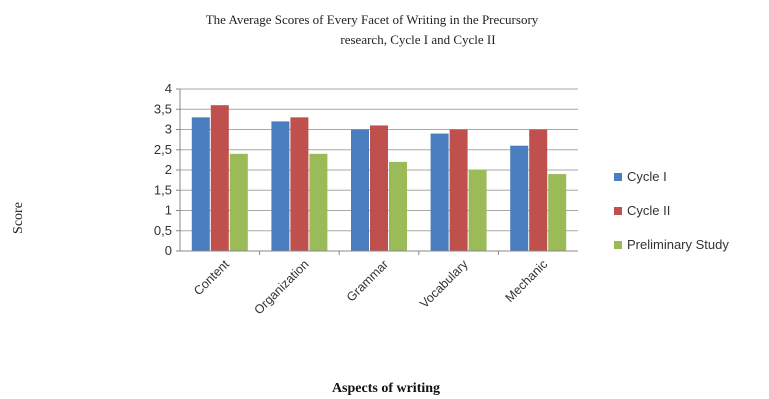 The image size is (769, 399). Describe the element at coordinates (678, 244) in the screenshot. I see `legend-label: Preliminary Study` at that location.